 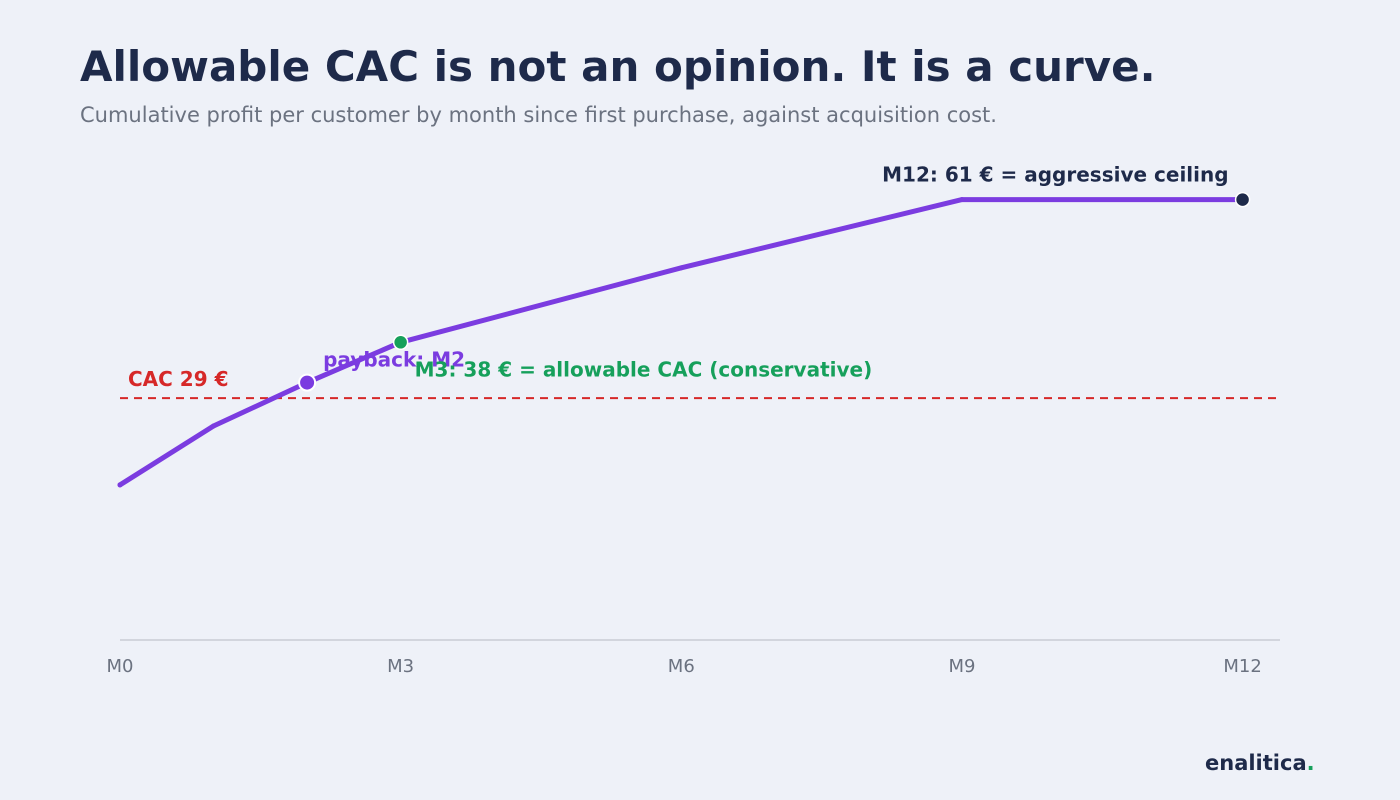 What do you see at coordinates (1242, 199) in the screenshot?
I see `aggressive-ceiling-marker` at bounding box center [1242, 199].